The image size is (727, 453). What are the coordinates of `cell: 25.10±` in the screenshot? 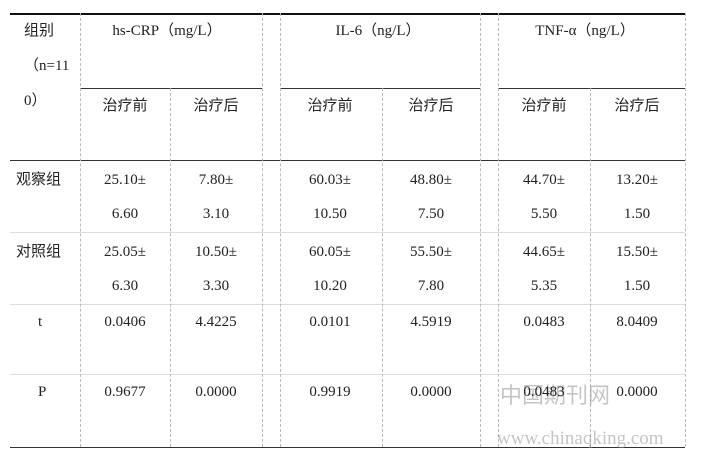 It's located at (125, 180).